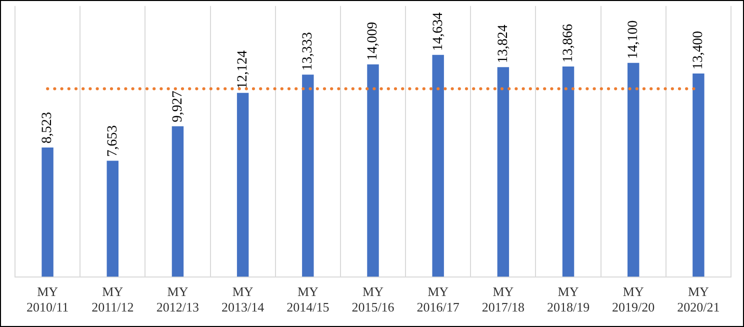  What do you see at coordinates (438, 299) in the screenshot?
I see `x-tick-label: MY 2016/17` at bounding box center [438, 299].